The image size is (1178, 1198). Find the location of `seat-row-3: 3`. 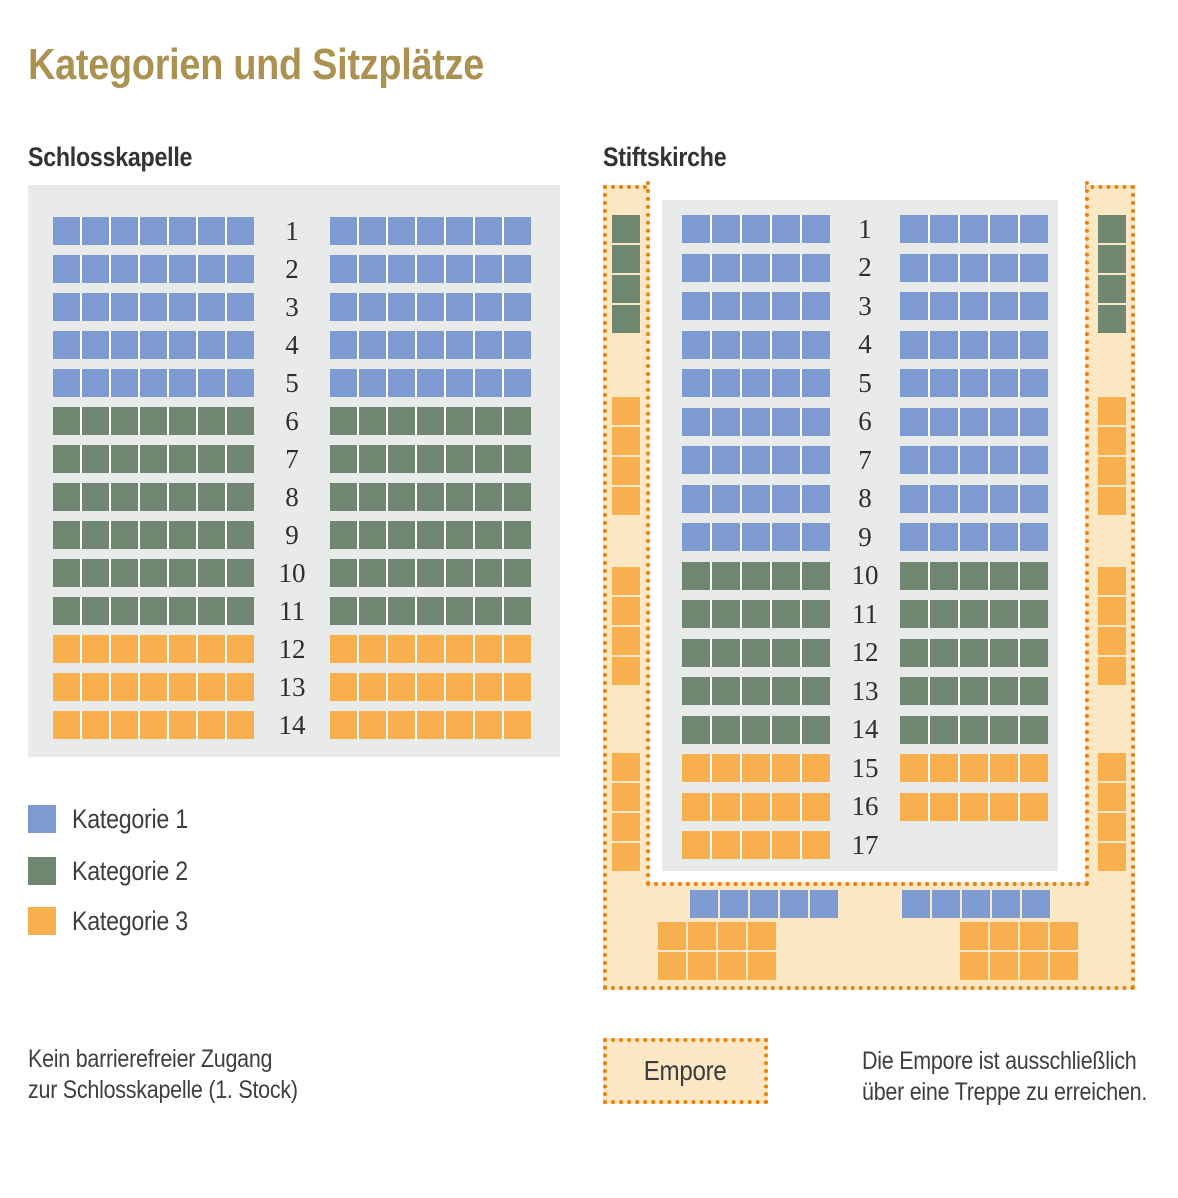

seat-row-3: 3 is located at coordinates (294, 307).